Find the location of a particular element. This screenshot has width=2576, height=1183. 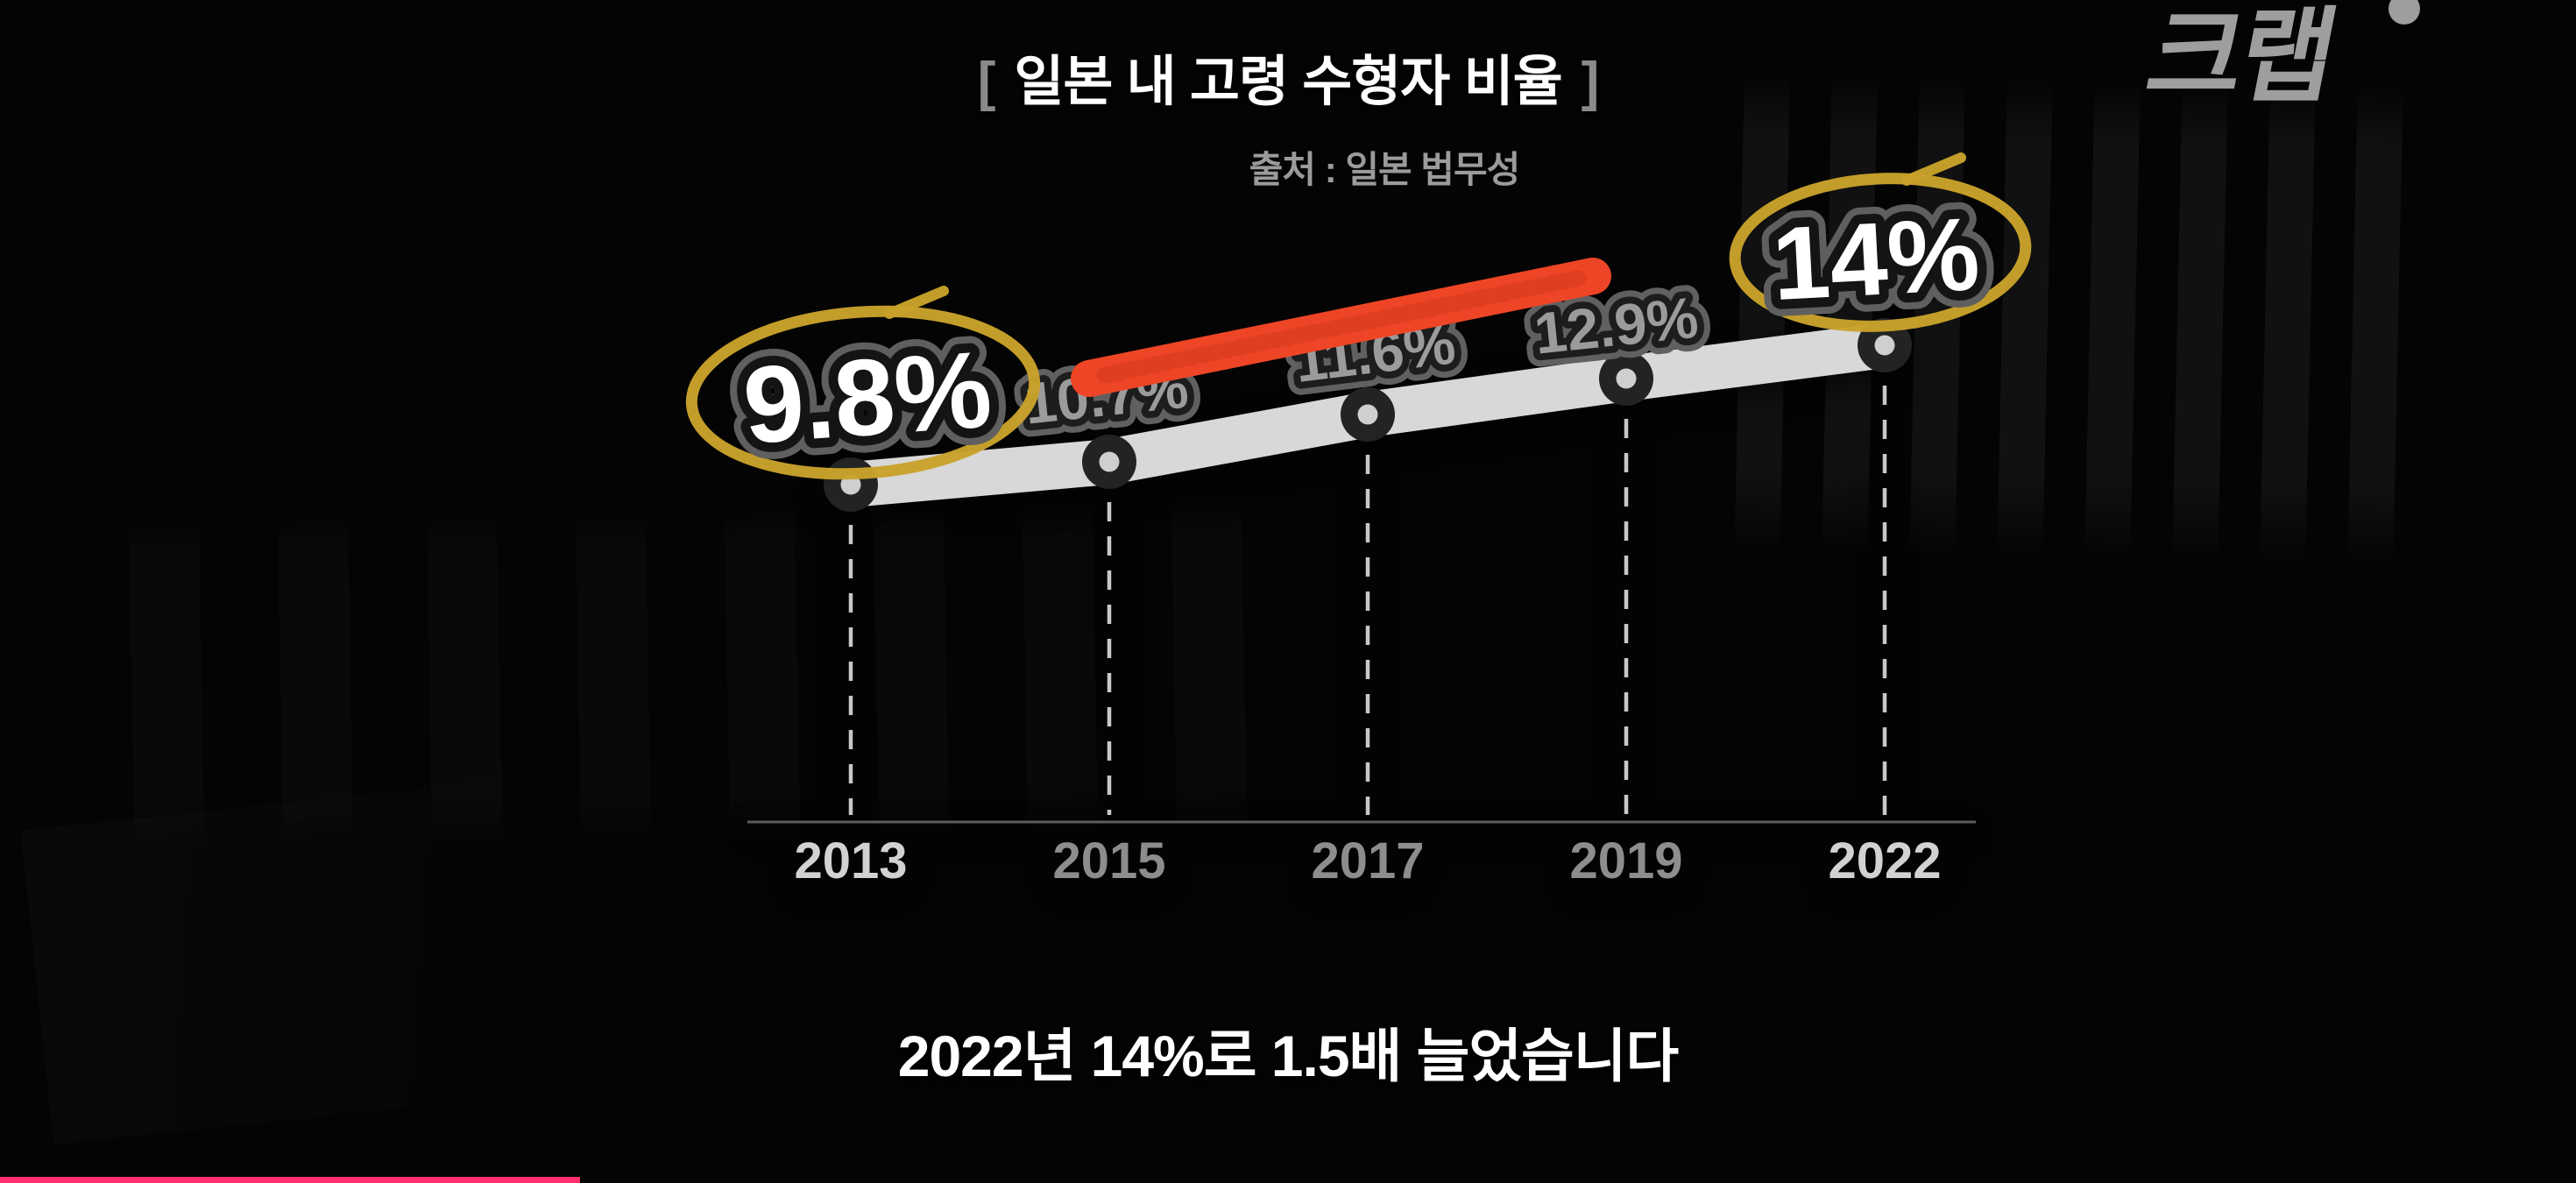

year-label-2017: 2017 is located at coordinates (1367, 860).